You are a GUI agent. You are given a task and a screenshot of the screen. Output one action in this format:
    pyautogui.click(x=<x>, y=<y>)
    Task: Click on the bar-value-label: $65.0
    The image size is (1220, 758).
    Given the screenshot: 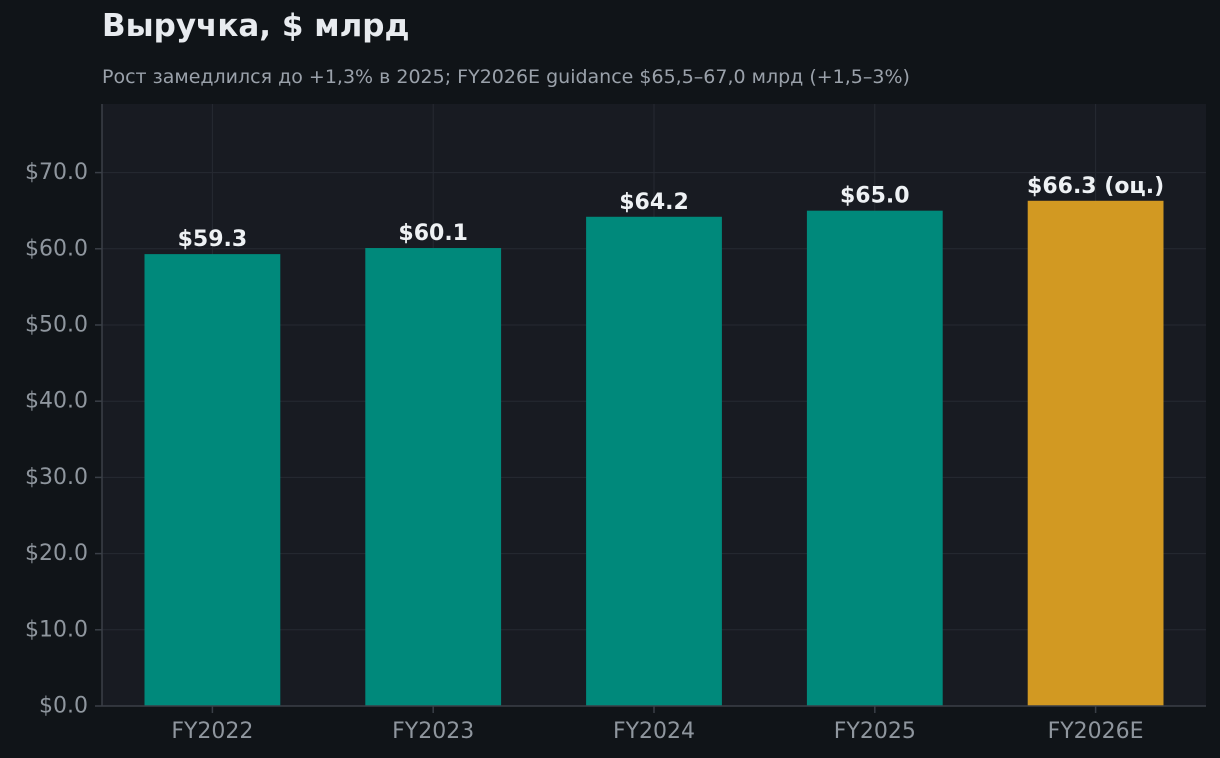 What is the action you would take?
    pyautogui.click(x=875, y=196)
    